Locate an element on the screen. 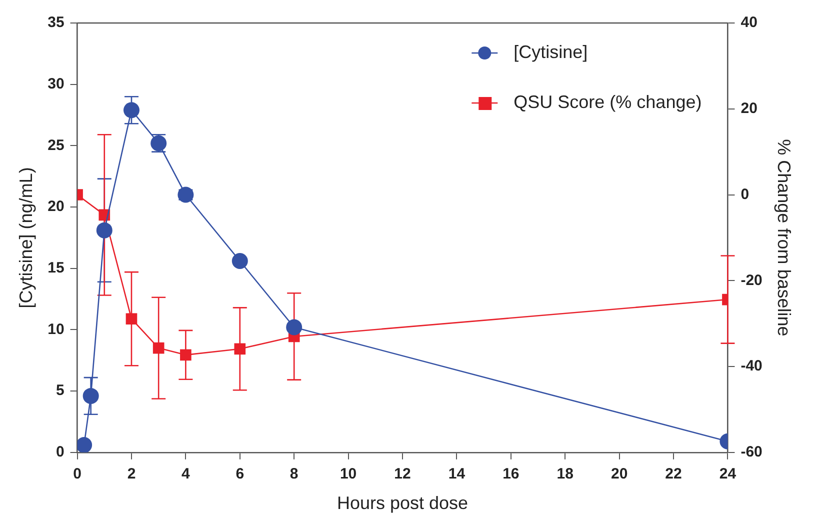  x-tick-label: 8 is located at coordinates (294, 474).